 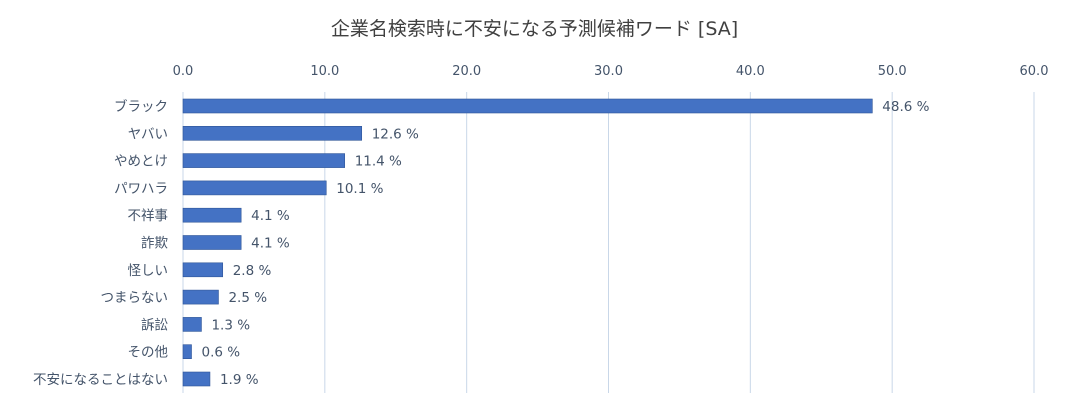 What do you see at coordinates (359, 189) in the screenshot?
I see `data-label: 10.1 %` at bounding box center [359, 189].